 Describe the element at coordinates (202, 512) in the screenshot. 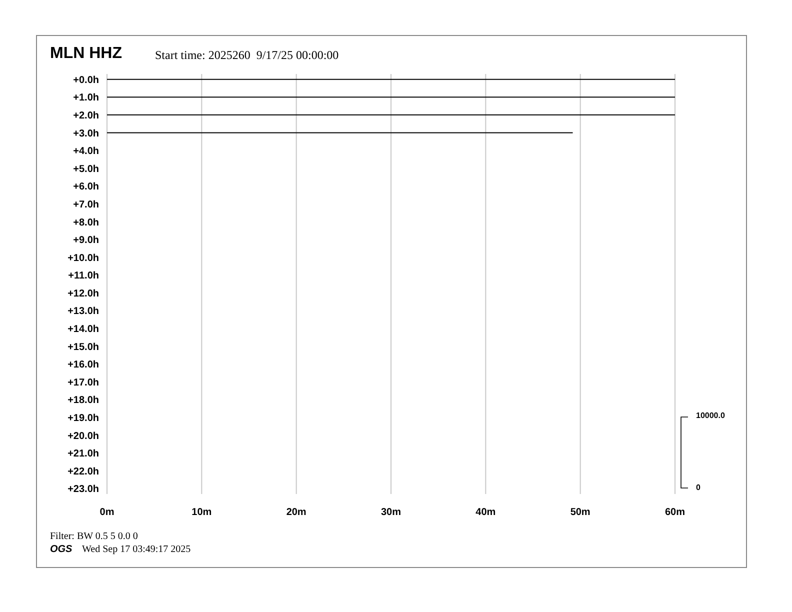

I see `x-tick-label: 10m` at that location.